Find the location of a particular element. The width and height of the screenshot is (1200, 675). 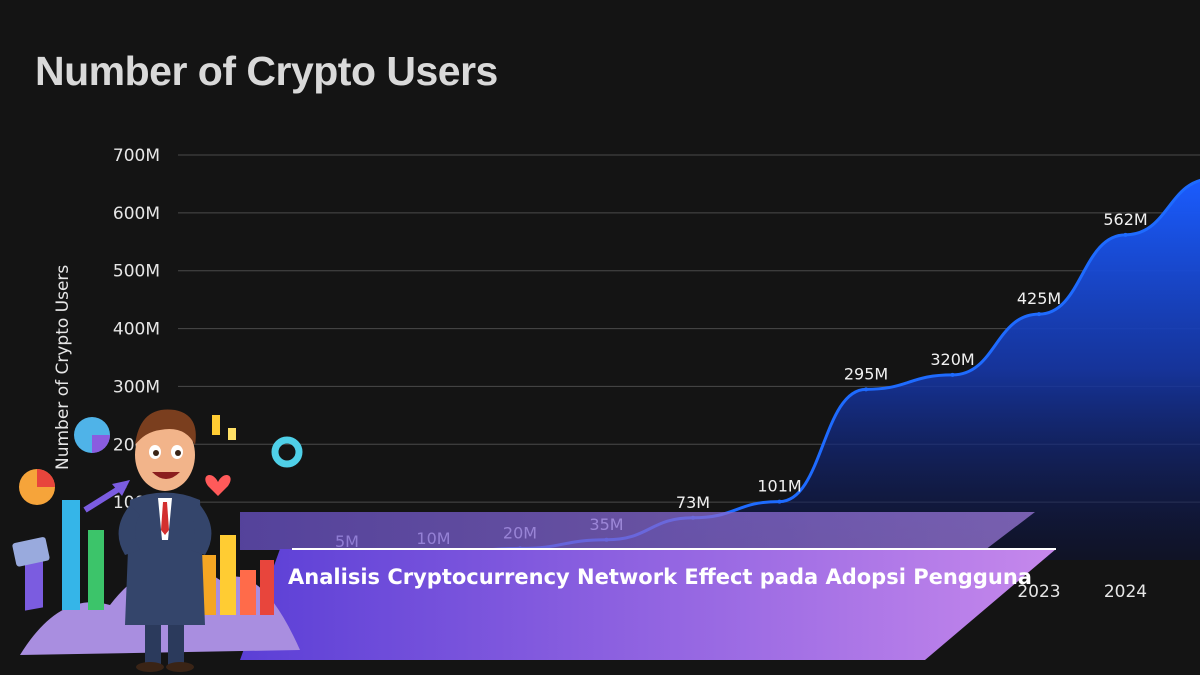

data-label: 295M is located at coordinates (866, 373).